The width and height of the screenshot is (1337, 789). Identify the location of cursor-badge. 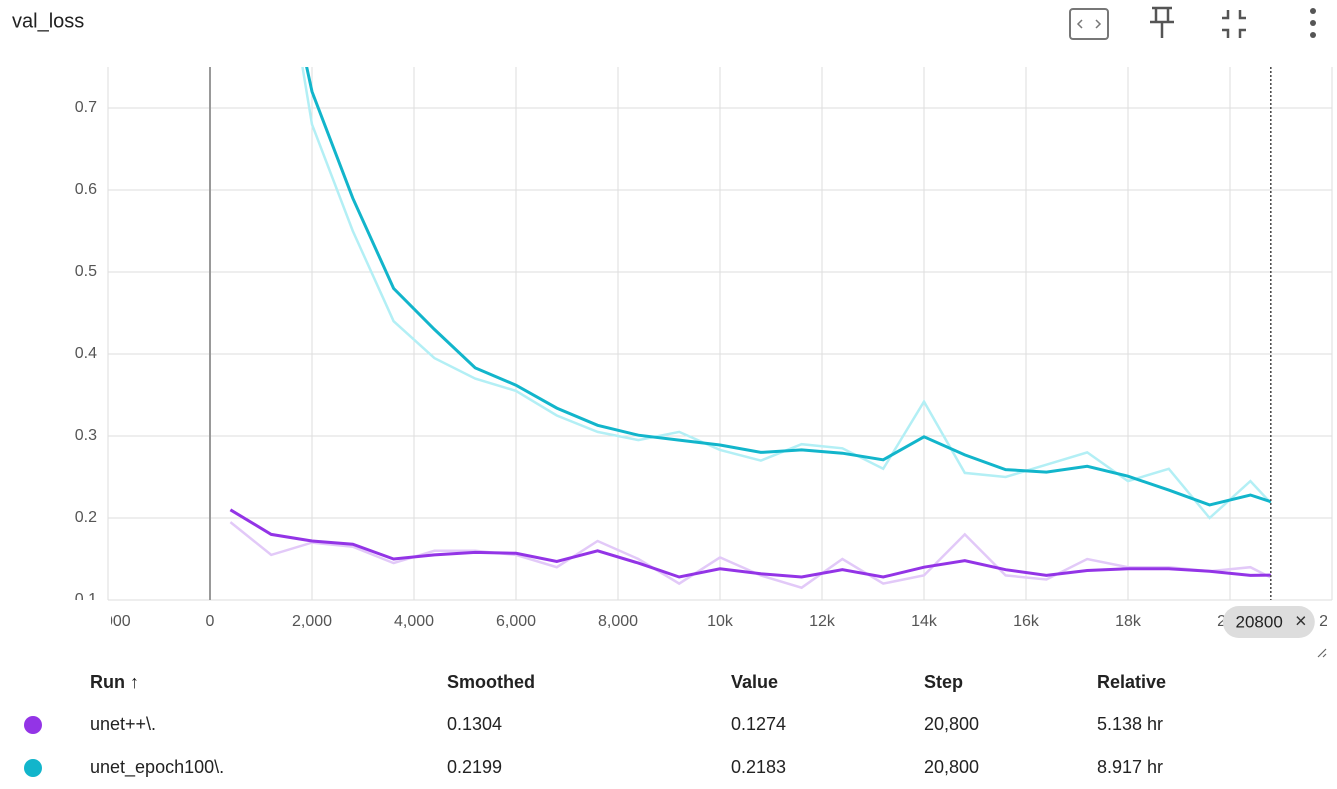
(1268, 622).